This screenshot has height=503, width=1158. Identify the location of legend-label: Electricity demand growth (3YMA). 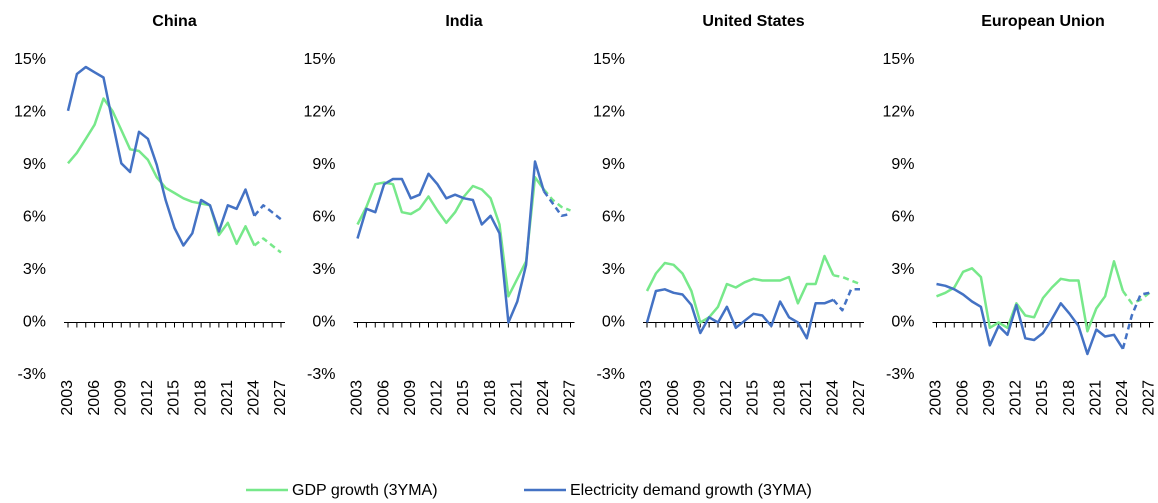
(691, 490).